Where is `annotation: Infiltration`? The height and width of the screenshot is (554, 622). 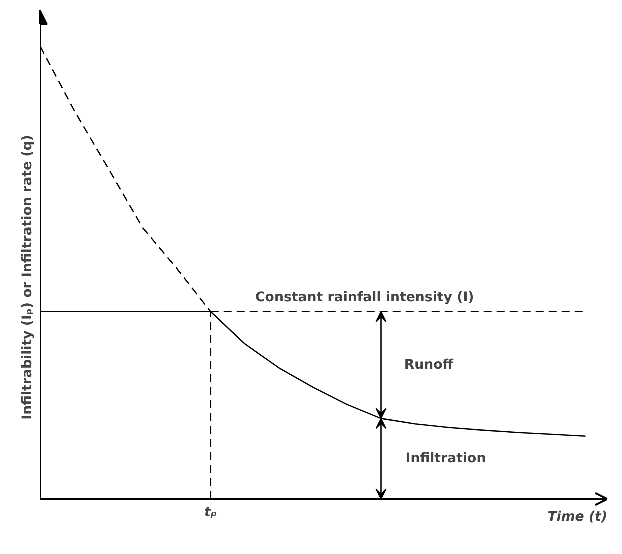 annotation: Infiltration is located at coordinates (446, 458).